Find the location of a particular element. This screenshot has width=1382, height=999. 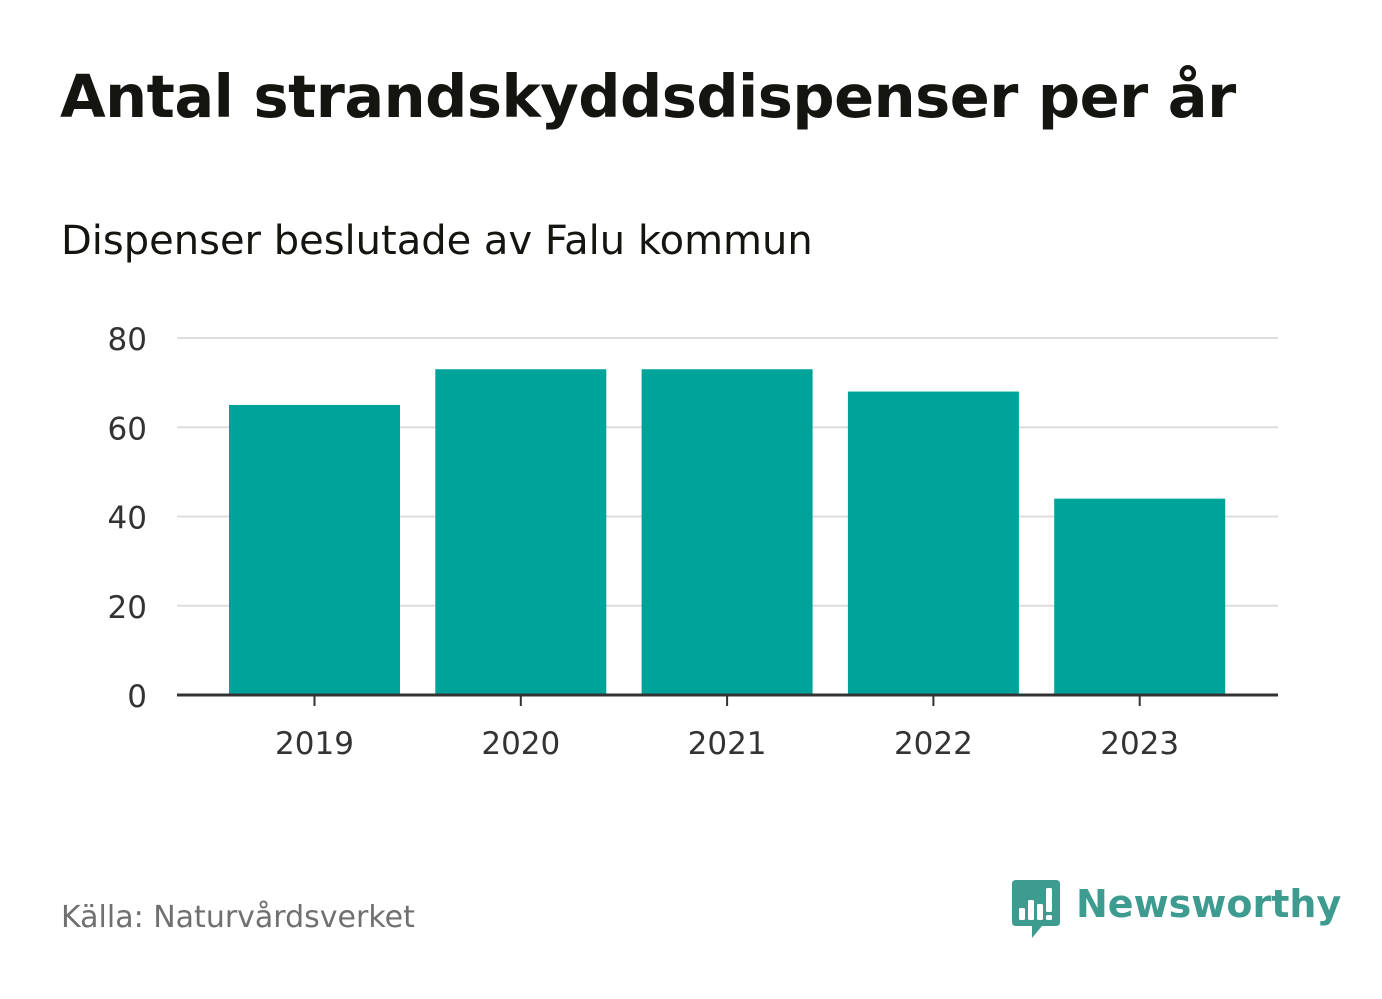

x-tick-label: 2021 is located at coordinates (727, 744).